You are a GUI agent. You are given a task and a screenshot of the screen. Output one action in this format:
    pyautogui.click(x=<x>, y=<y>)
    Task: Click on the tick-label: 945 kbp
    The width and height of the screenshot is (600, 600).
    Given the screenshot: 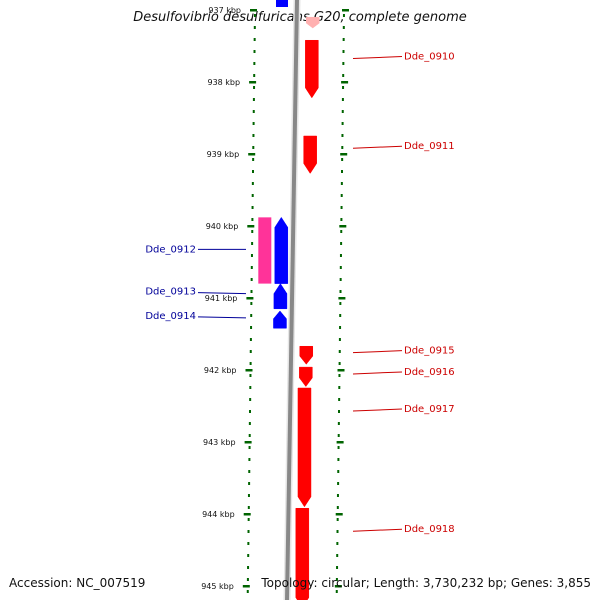 What is the action you would take?
    pyautogui.click(x=217, y=586)
    